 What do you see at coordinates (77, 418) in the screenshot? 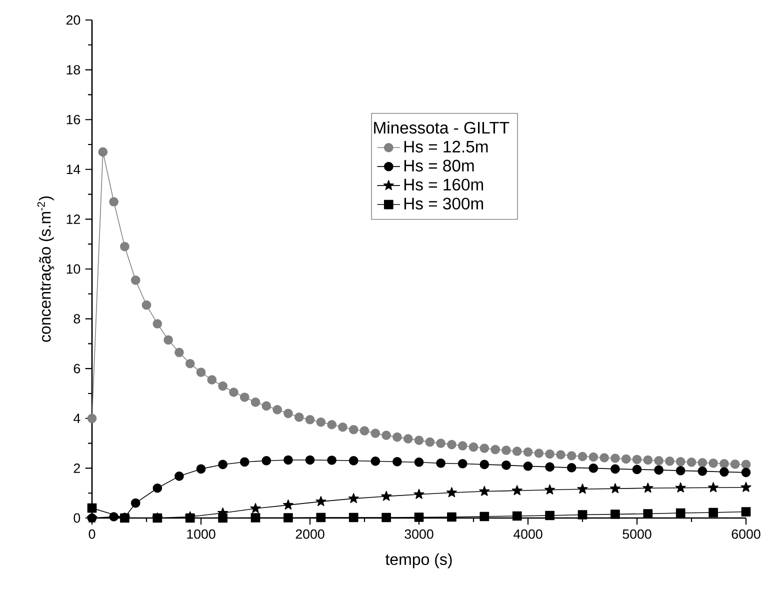
I see `y-tick-label: 4` at bounding box center [77, 418].